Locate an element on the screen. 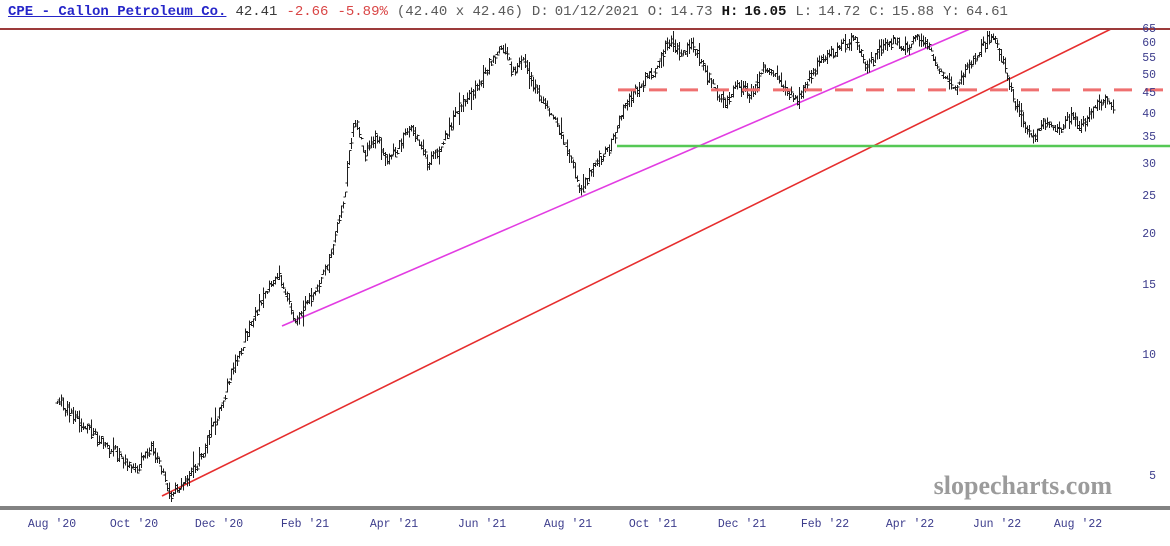 The image size is (1170, 546). low-value: 14.72 is located at coordinates (839, 12).